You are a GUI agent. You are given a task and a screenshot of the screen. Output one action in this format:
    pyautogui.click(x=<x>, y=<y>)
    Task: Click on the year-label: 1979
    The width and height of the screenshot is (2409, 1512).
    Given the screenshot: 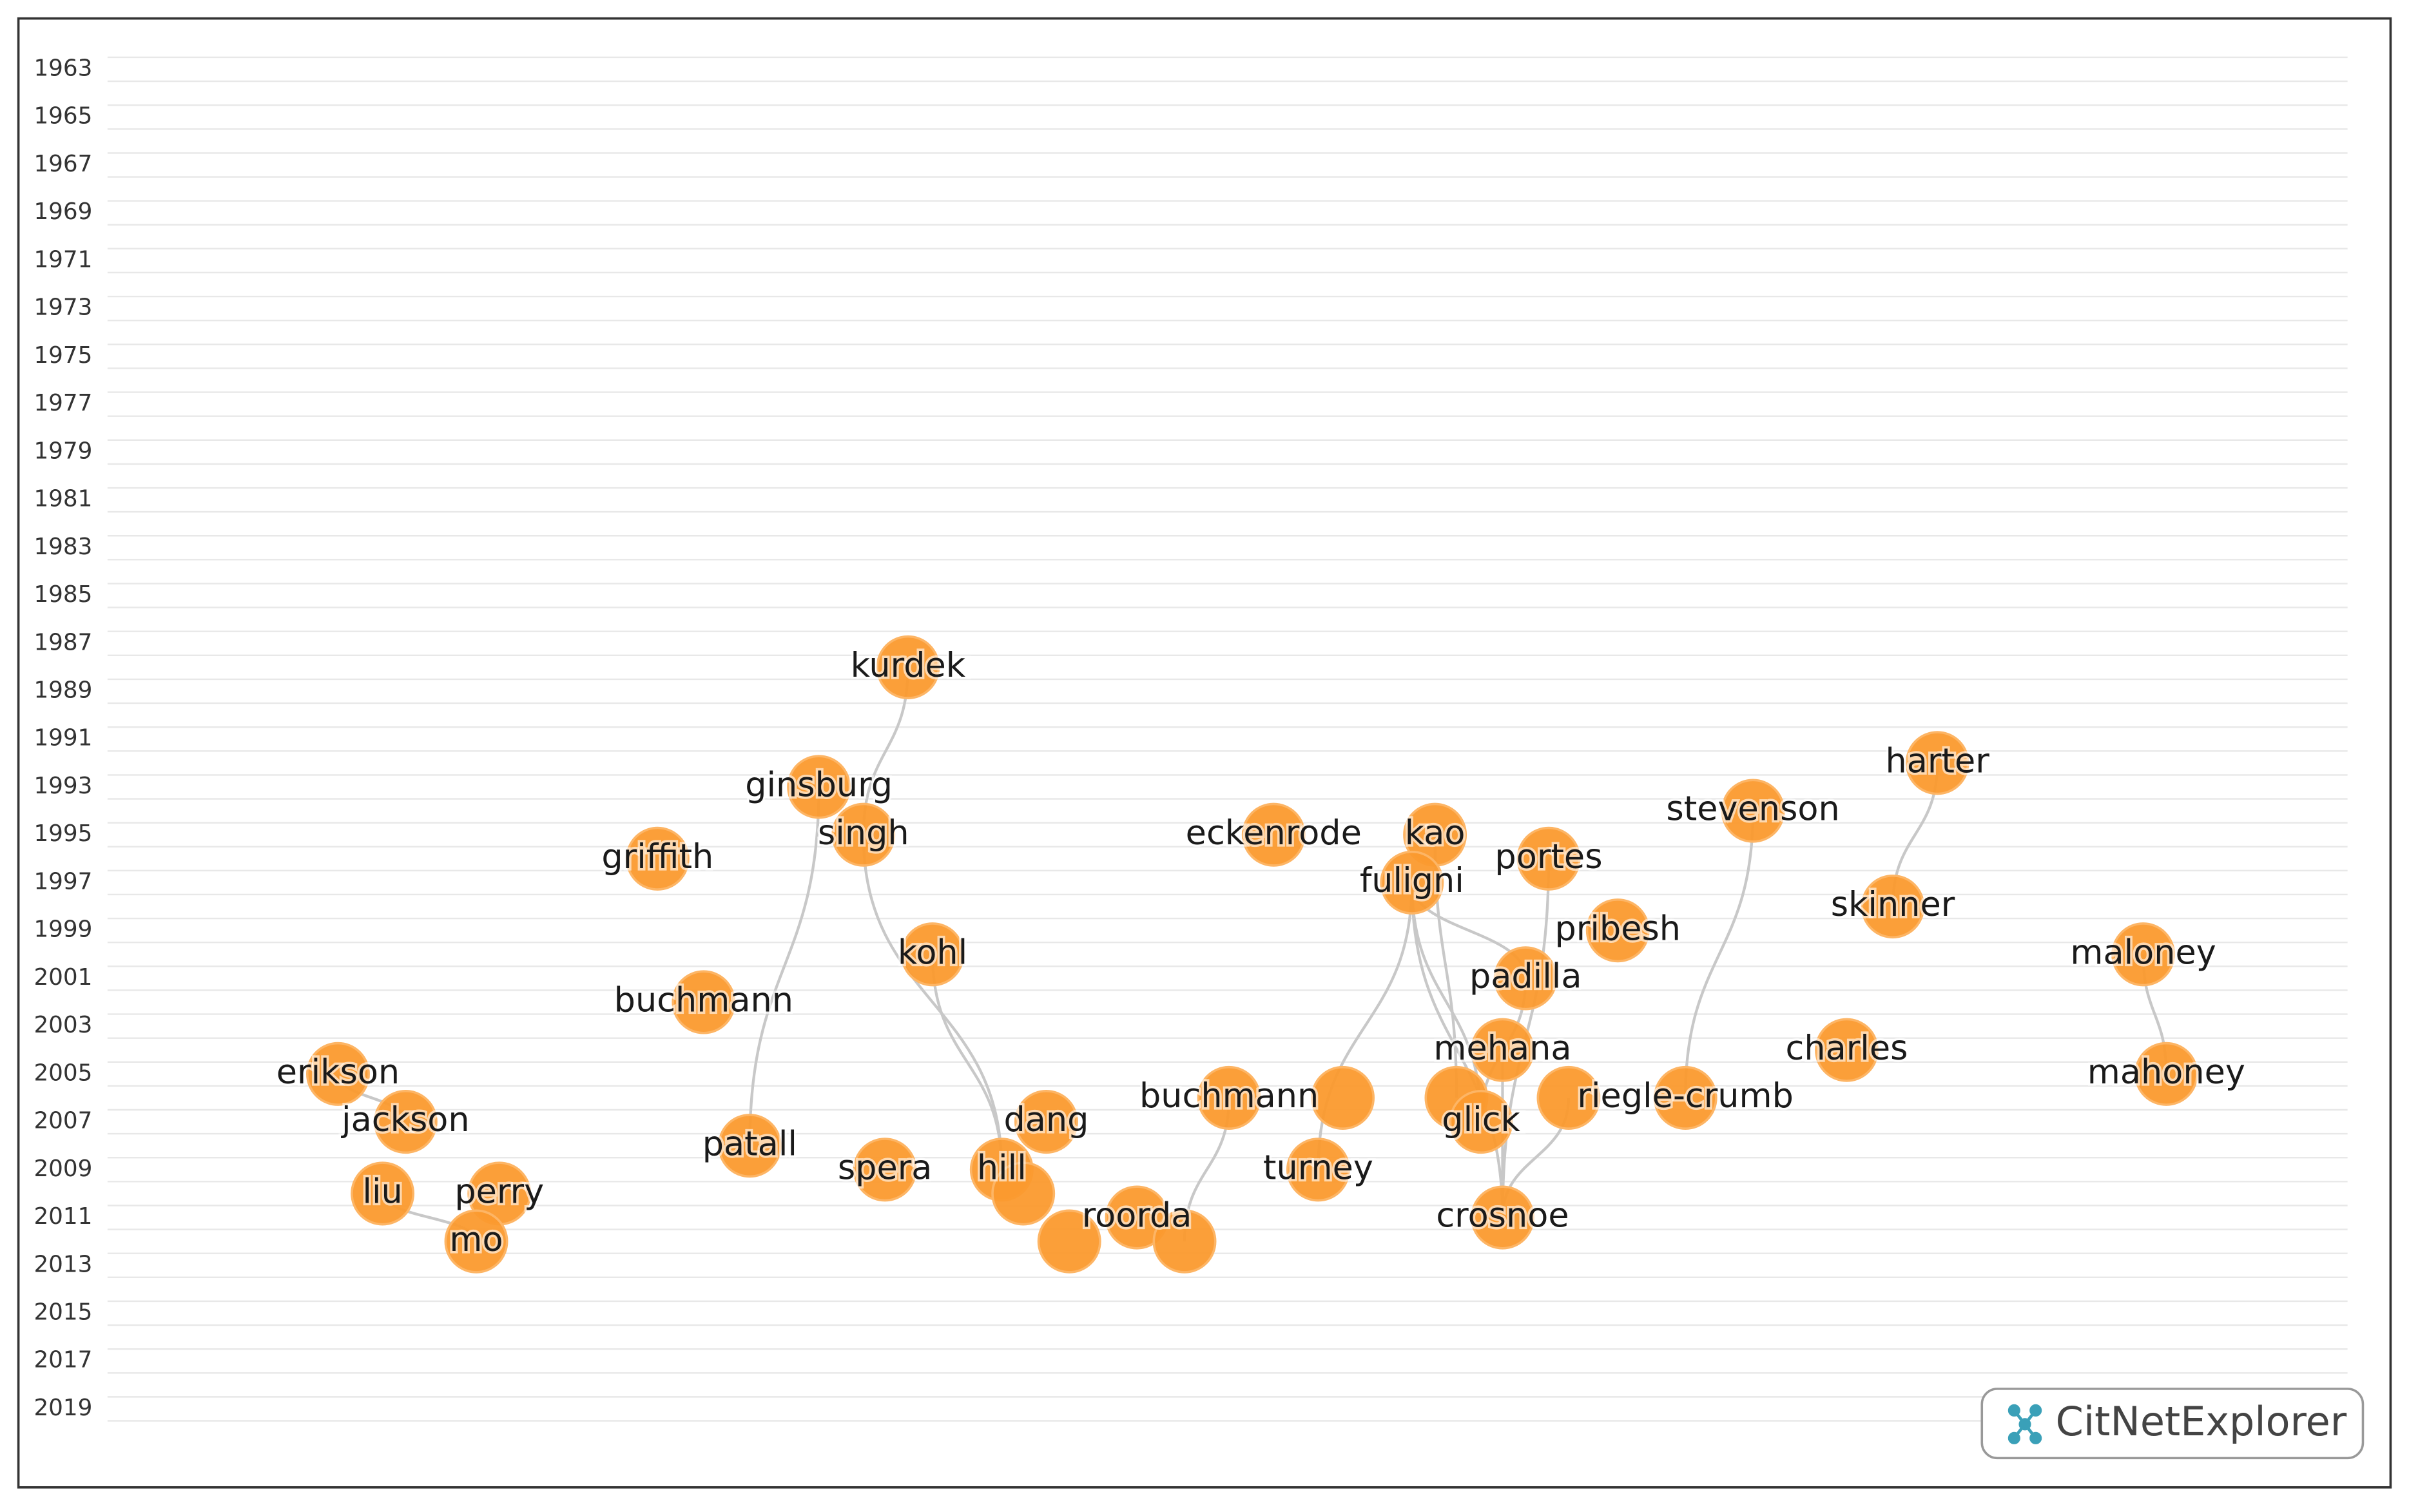 What is the action you would take?
    pyautogui.click(x=63, y=451)
    